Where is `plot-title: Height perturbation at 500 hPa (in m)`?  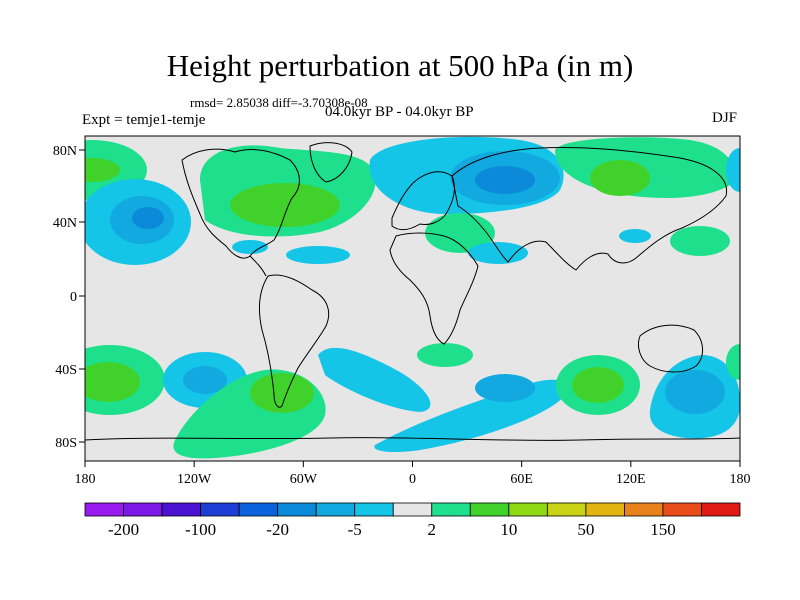
plot-title: Height perturbation at 500 hPa (in m) is located at coordinates (400, 65).